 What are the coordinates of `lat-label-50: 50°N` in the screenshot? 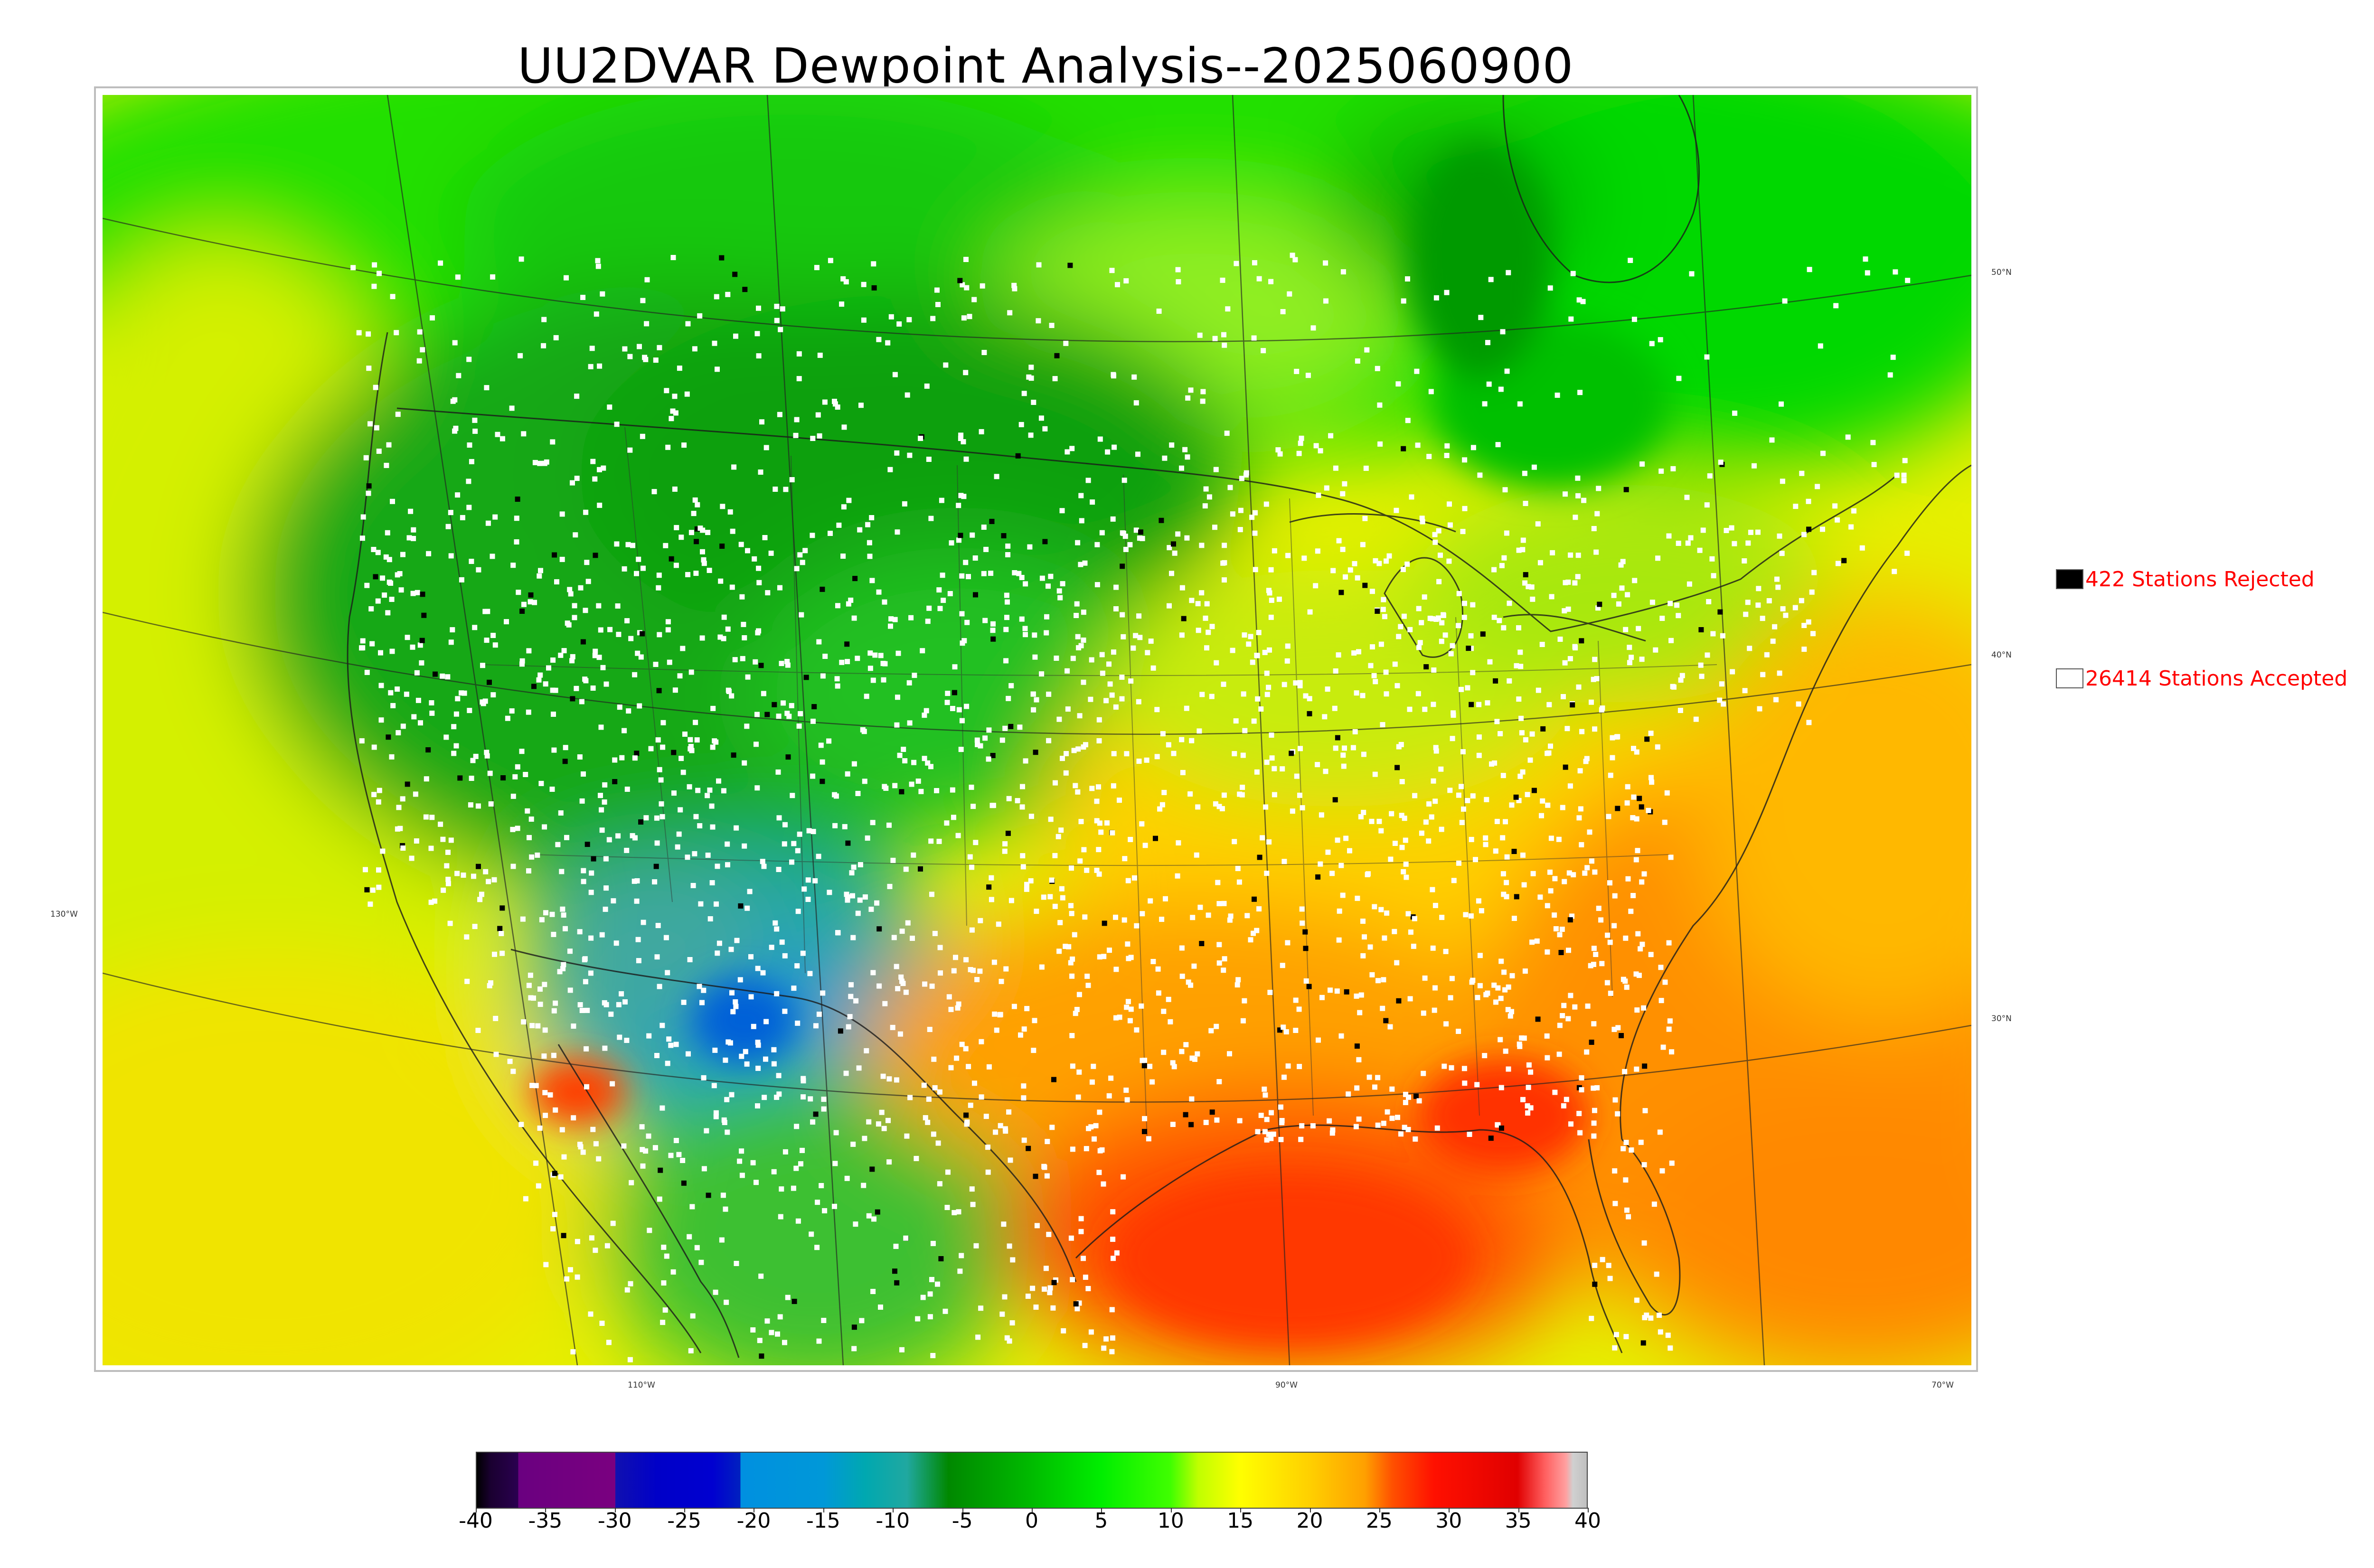 It's located at (2001, 273).